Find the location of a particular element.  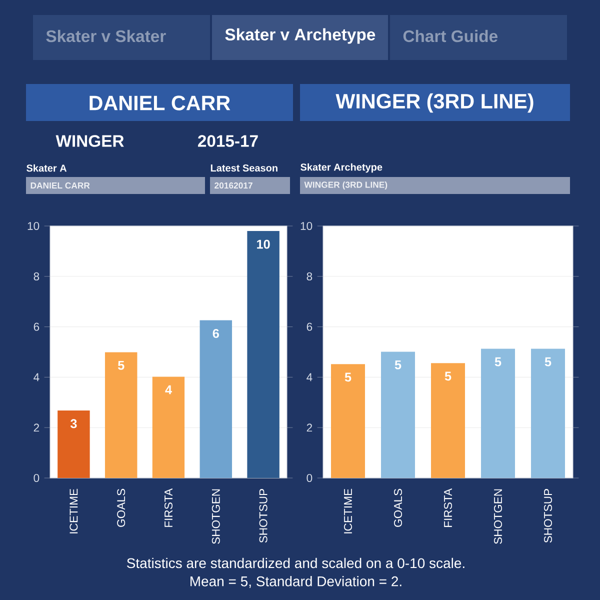

text: Statistics are standardized and scaled on a 0-10 scale. is located at coordinates (295, 563).